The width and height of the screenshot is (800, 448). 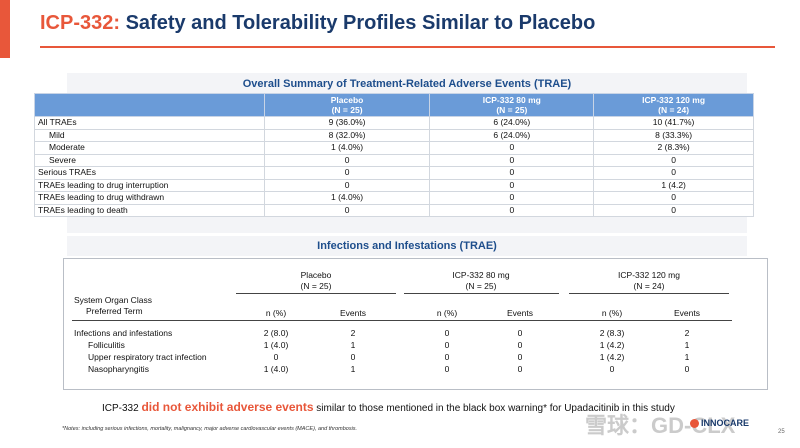 I want to click on trae-row-label: All TRAEs, so click(x=149, y=123).